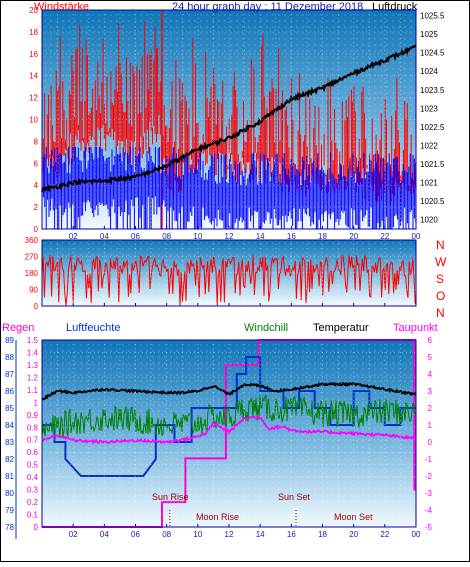 This screenshot has width=470, height=567. I want to click on pressure-tick-label: 1024, so click(429, 71).